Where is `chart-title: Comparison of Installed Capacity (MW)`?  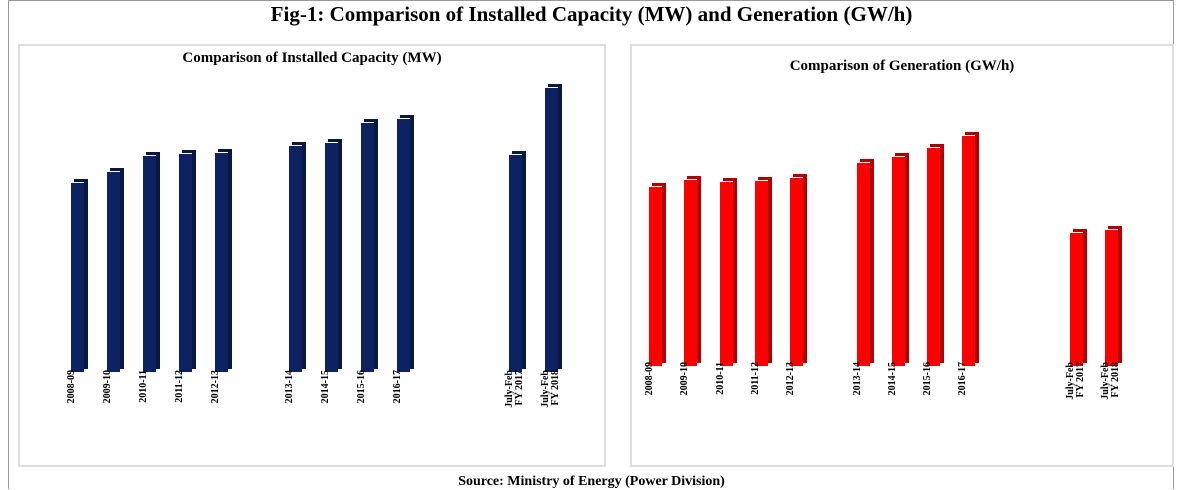 chart-title: Comparison of Installed Capacity (MW) is located at coordinates (312, 58).